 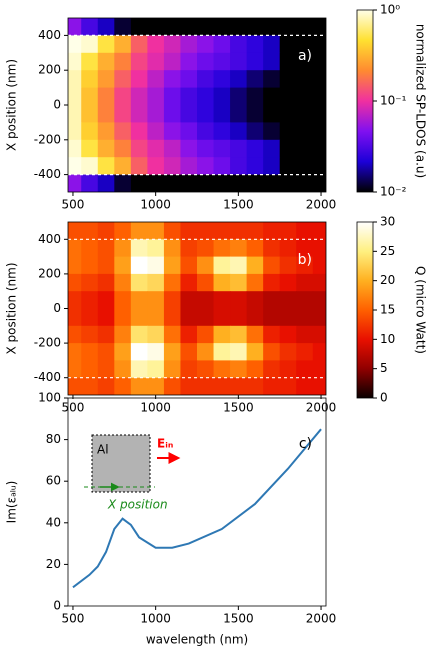 What do you see at coordinates (53, 481) in the screenshot?
I see `y-tick-label: 60` at bounding box center [53, 481].